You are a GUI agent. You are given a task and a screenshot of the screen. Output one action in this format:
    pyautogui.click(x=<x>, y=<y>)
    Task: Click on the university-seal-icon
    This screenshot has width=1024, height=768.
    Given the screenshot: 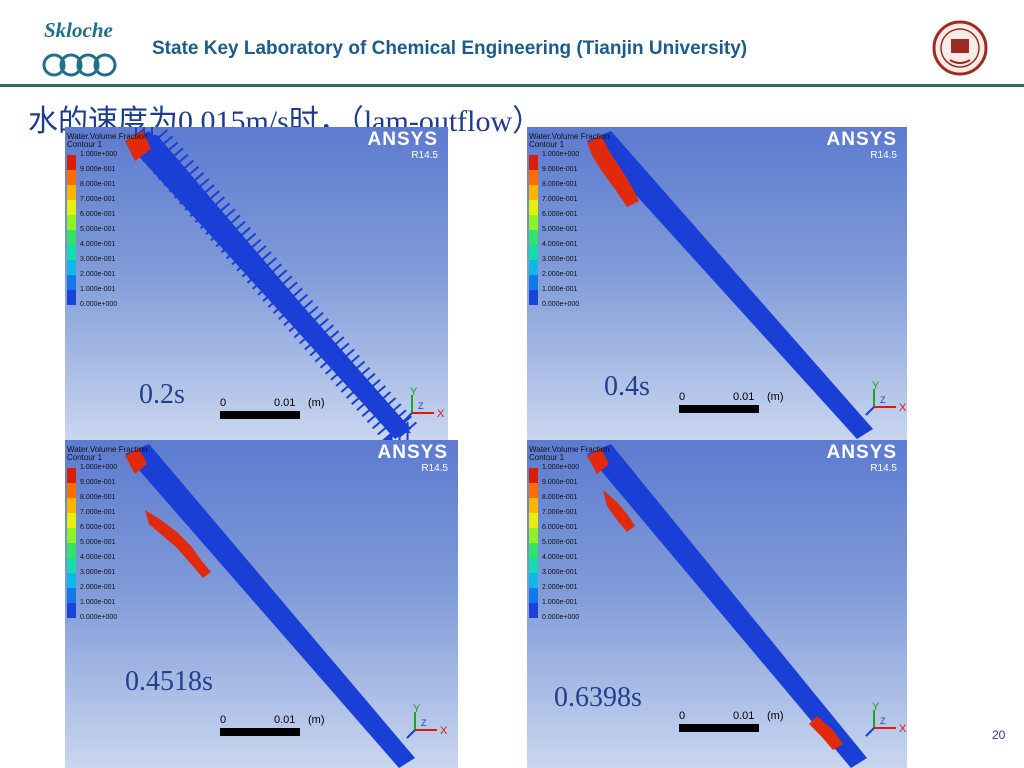 What is the action you would take?
    pyautogui.click(x=960, y=48)
    